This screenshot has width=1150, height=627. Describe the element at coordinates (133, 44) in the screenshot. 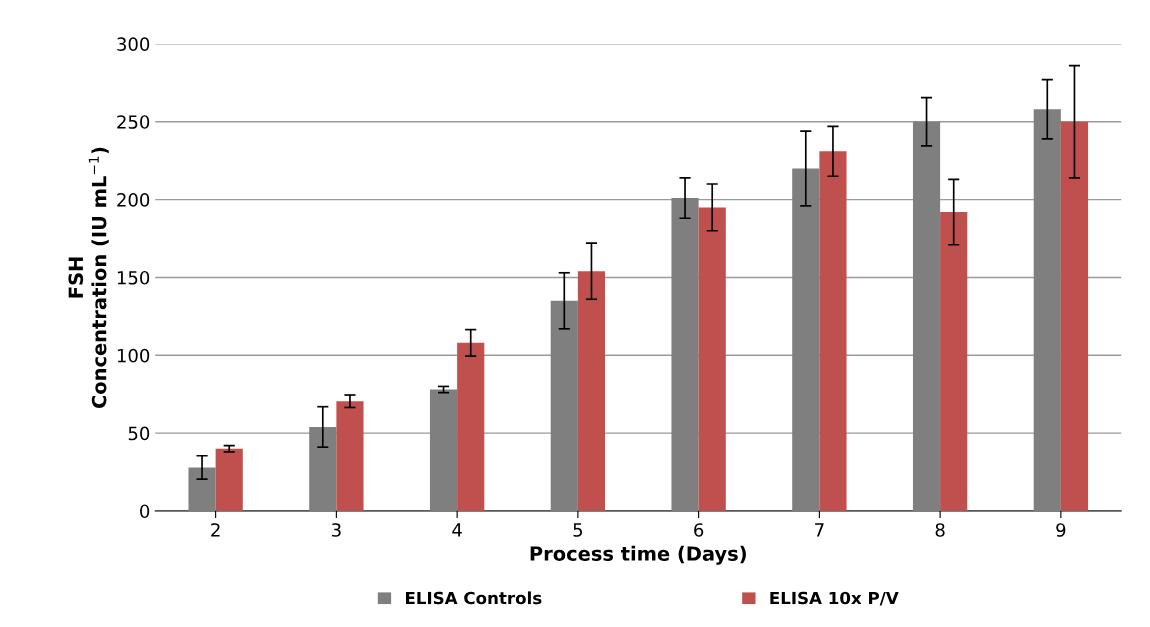

I see `y-tick-label: 300` at that location.